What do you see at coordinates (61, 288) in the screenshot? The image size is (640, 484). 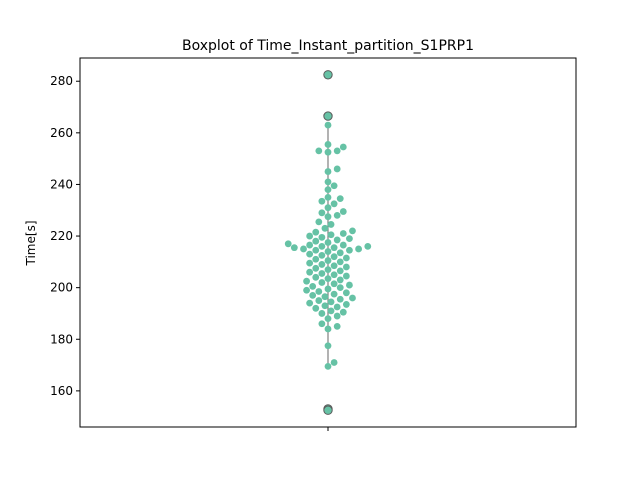 I see `y-tick-label: 200` at bounding box center [61, 288].